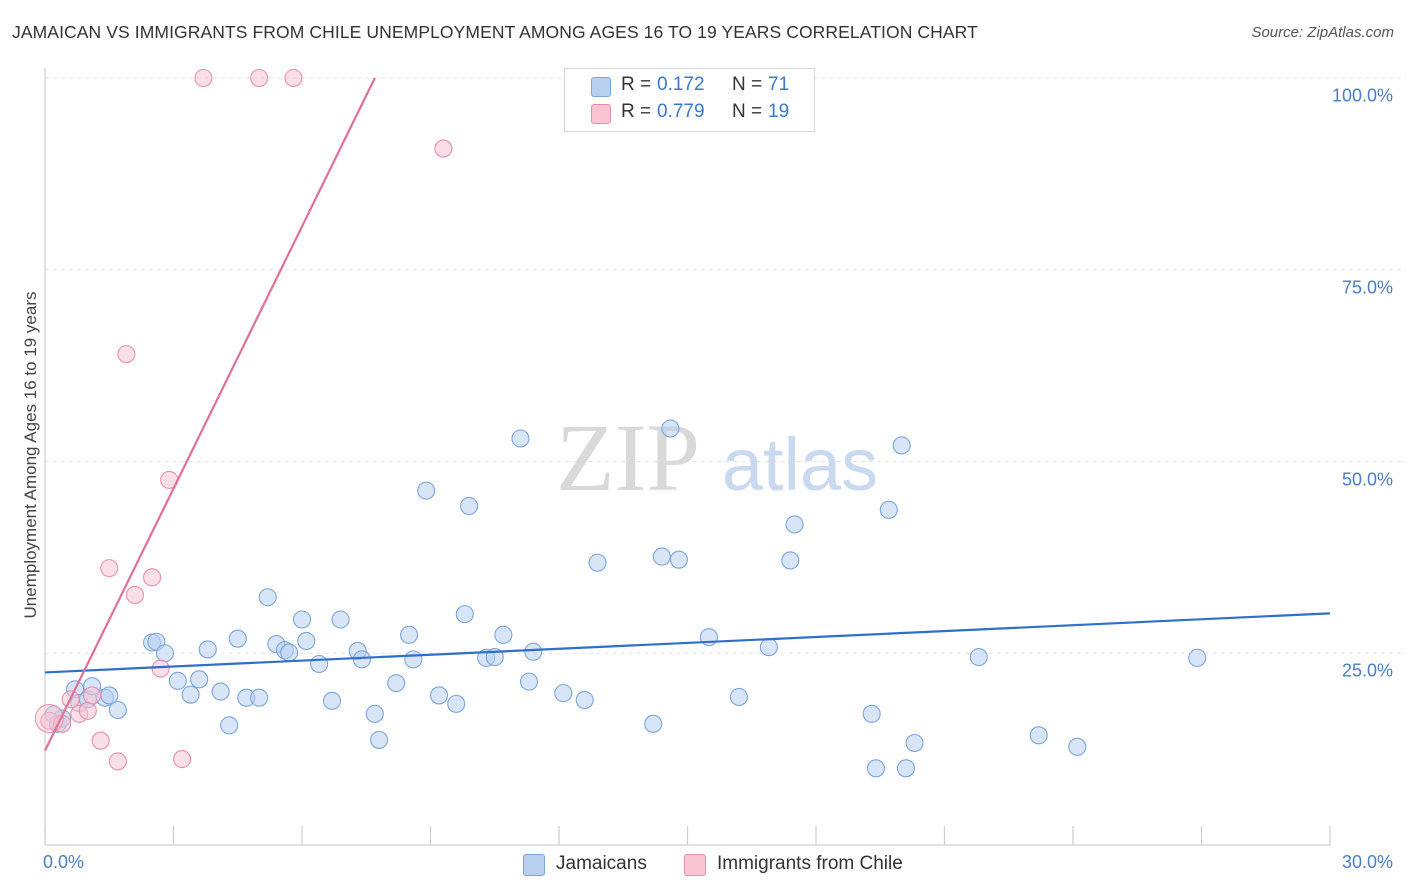 The image size is (1406, 892). Describe the element at coordinates (810, 863) in the screenshot. I see `legend-label: Immigrants from Chile` at that location.